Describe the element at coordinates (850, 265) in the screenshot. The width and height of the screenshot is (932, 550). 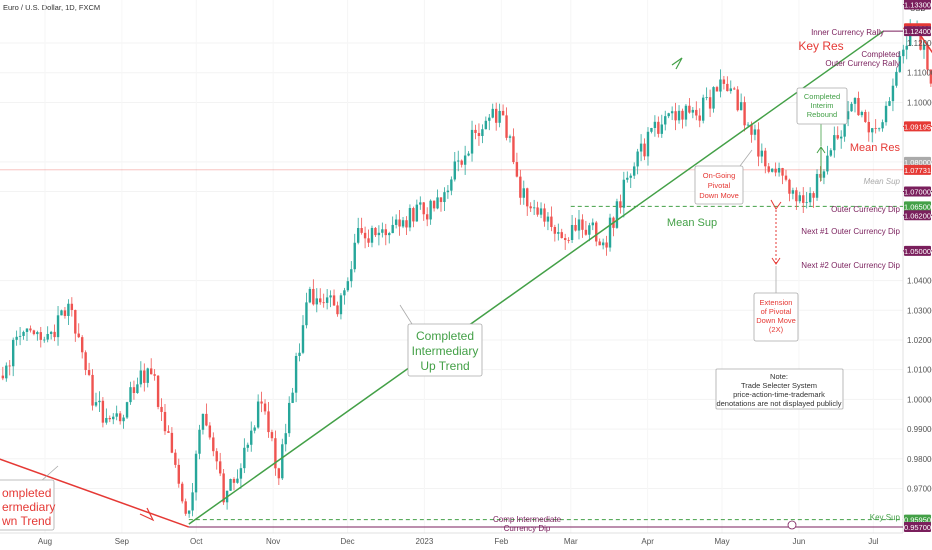
I see `label-next2-outer-dip: Next #2 Outer Currency Dip` at that location.